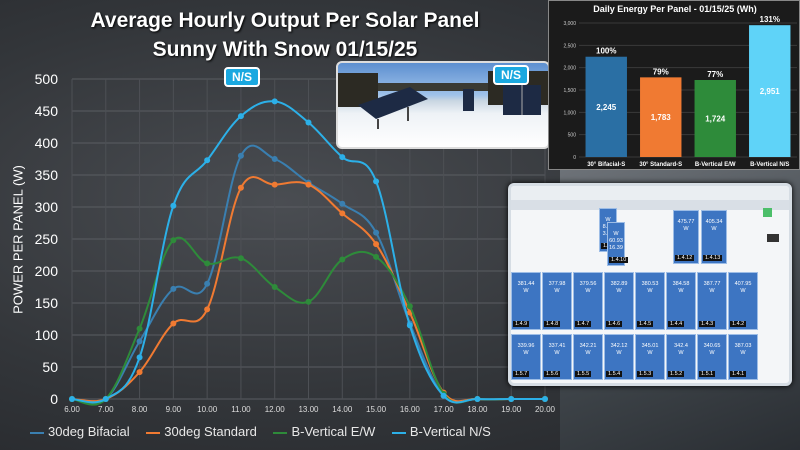  What do you see at coordinates (285, 49) in the screenshot?
I see `chart-subtitle: Sunny With Snow 01/15/25` at bounding box center [285, 49].